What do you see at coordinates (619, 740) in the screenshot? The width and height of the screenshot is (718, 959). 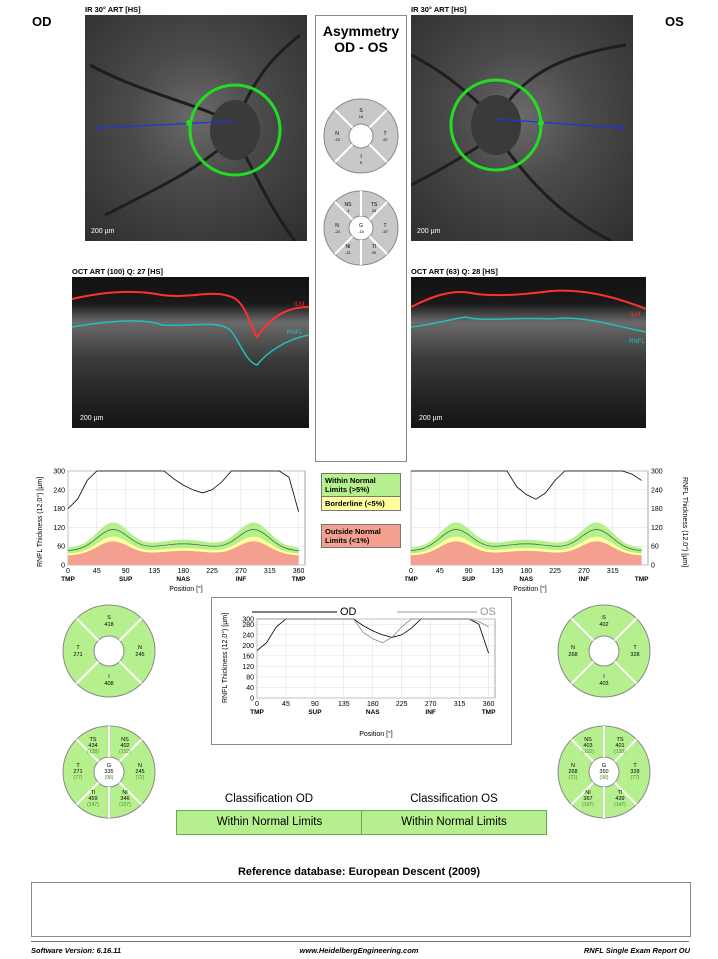 I see `svg-text: TS` at bounding box center [619, 740].